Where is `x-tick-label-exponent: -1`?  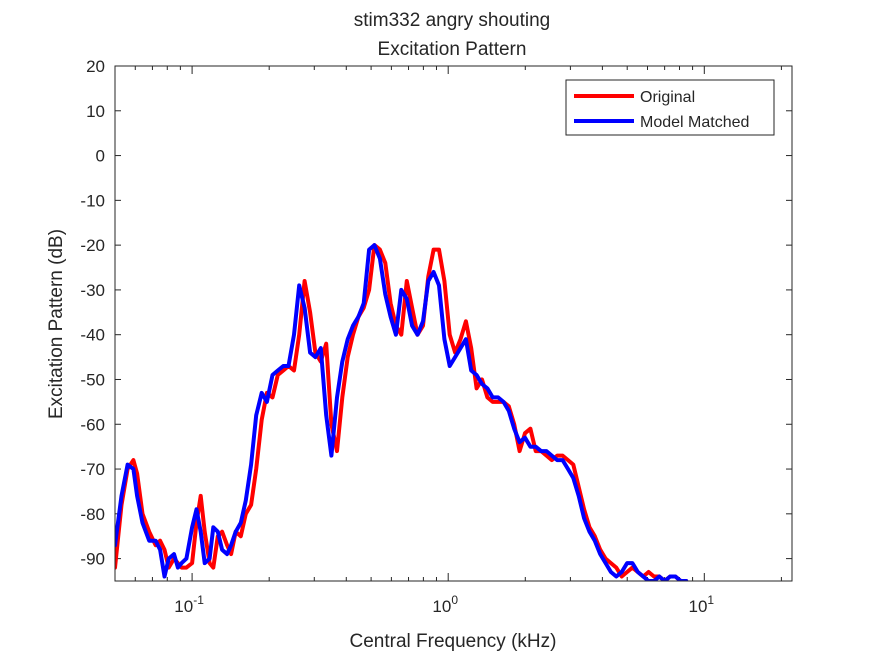
x-tick-label-exponent: -1 is located at coordinates (198, 600).